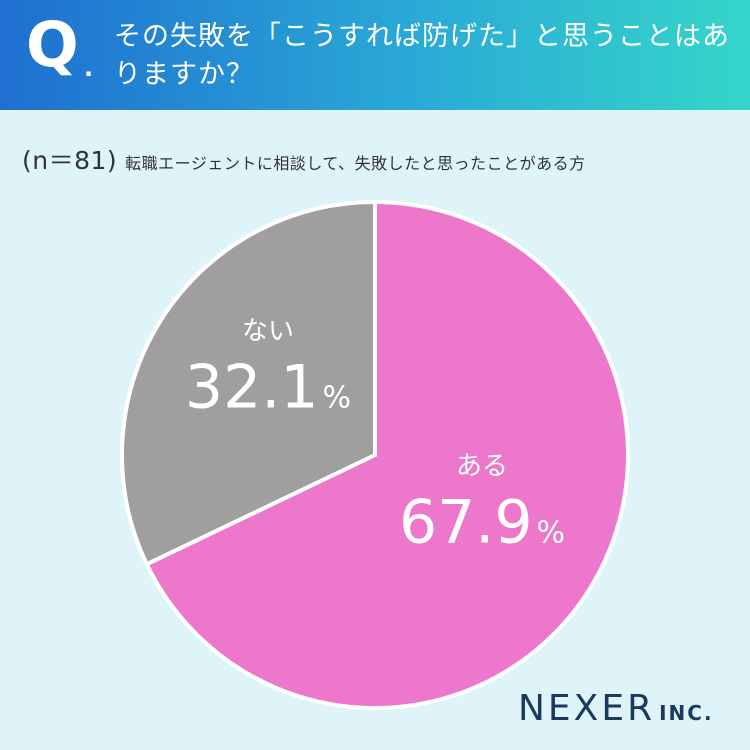  I want to click on slice-value-label: 67.9%, so click(482, 522).